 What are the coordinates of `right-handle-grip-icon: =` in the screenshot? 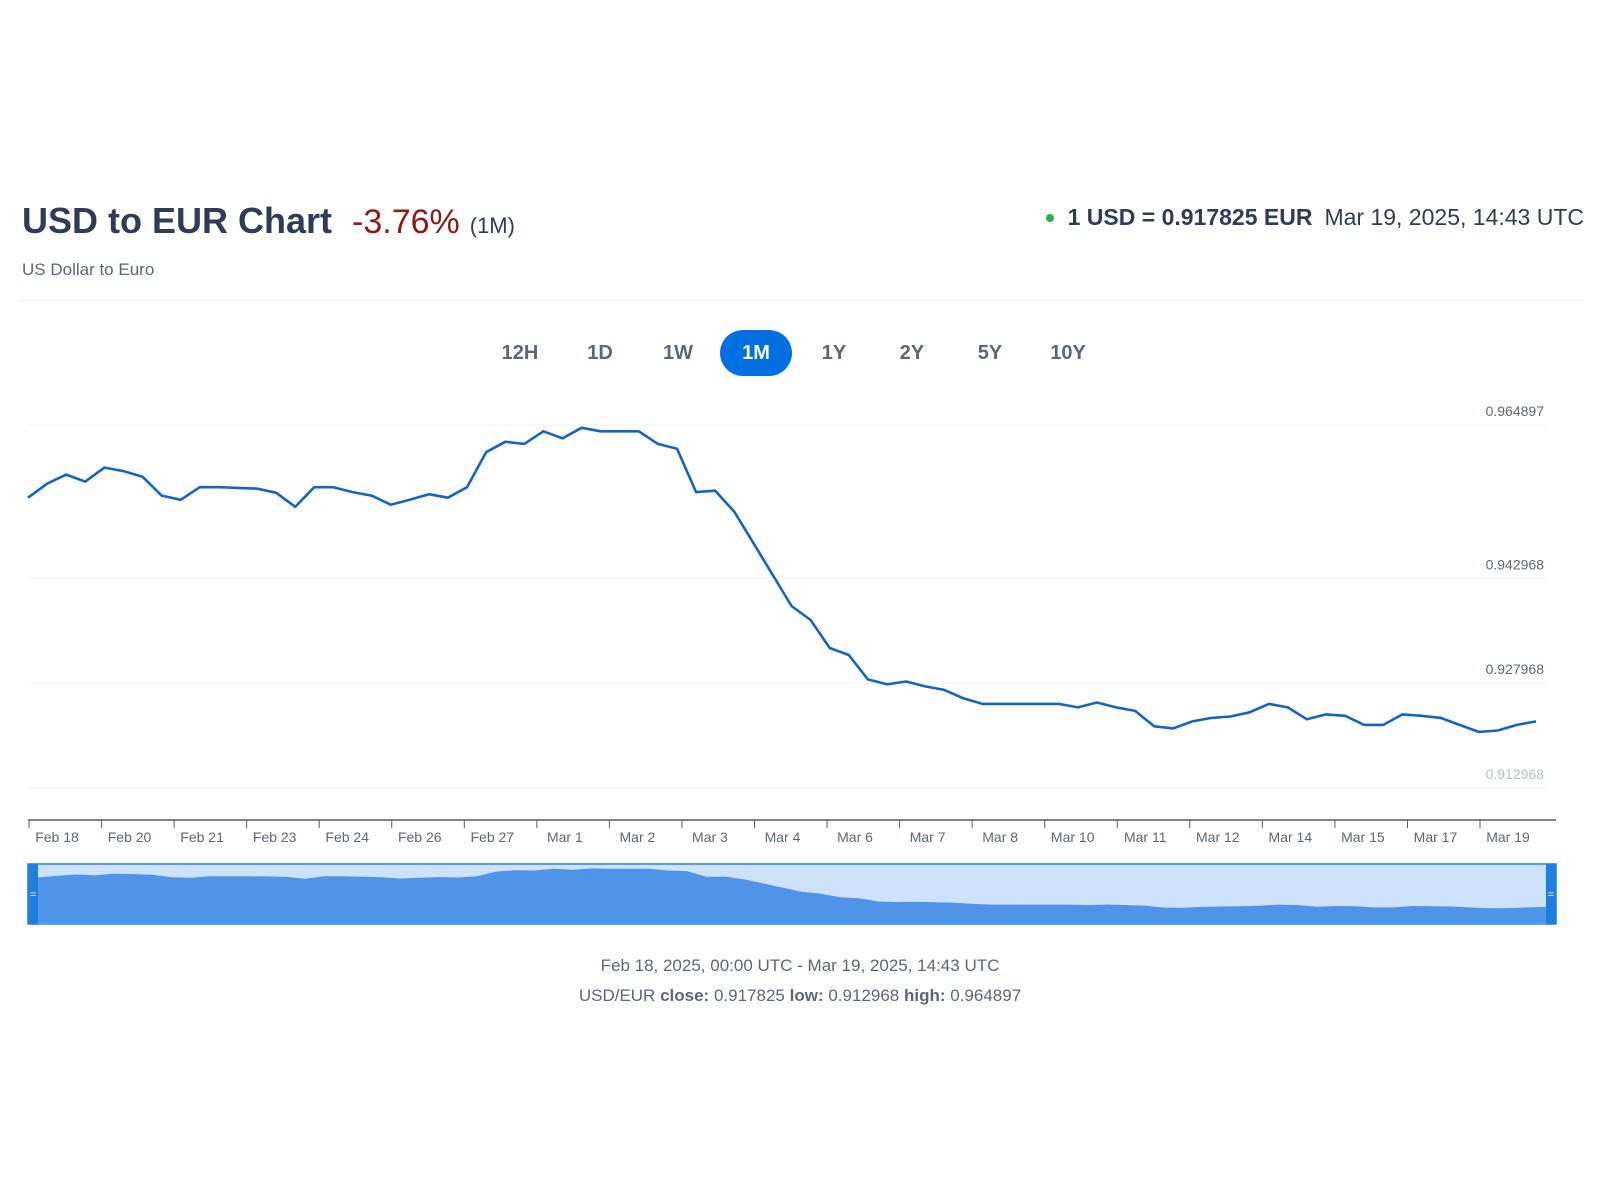 It's located at (1551, 895).